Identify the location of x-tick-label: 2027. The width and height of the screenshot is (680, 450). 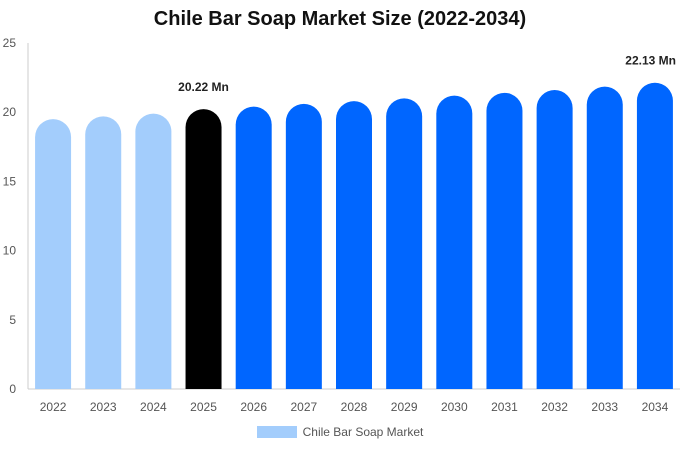
(303, 407).